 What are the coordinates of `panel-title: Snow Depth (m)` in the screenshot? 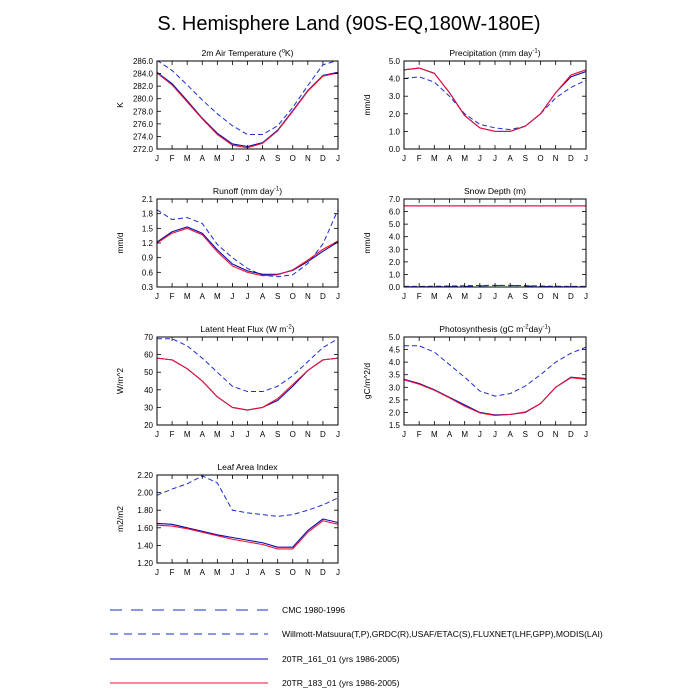 It's located at (495, 191).